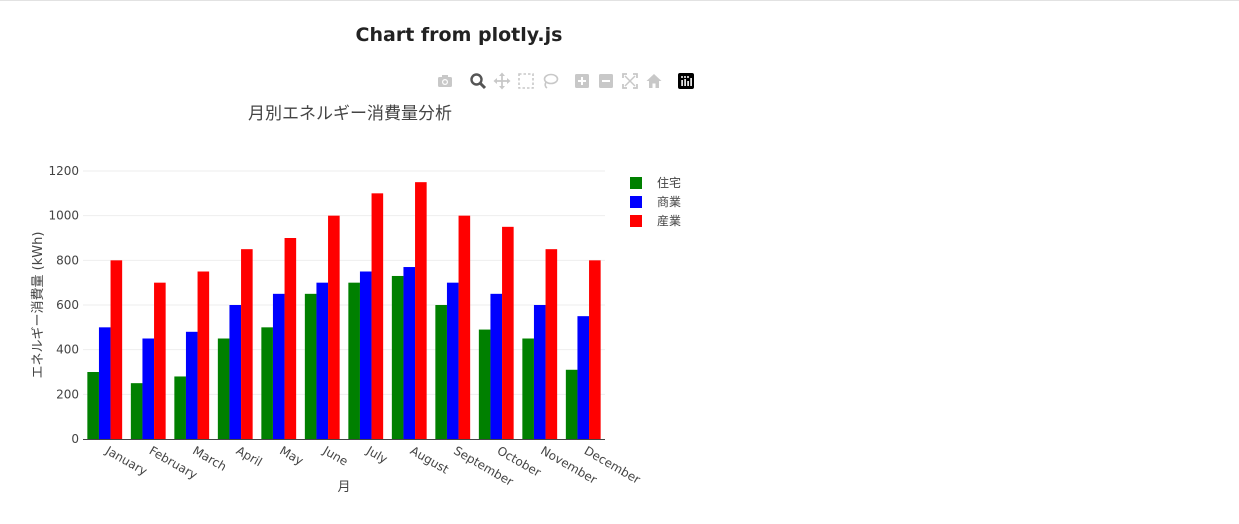 The image size is (1239, 524). I want to click on download-plot-button, so click(445, 81).